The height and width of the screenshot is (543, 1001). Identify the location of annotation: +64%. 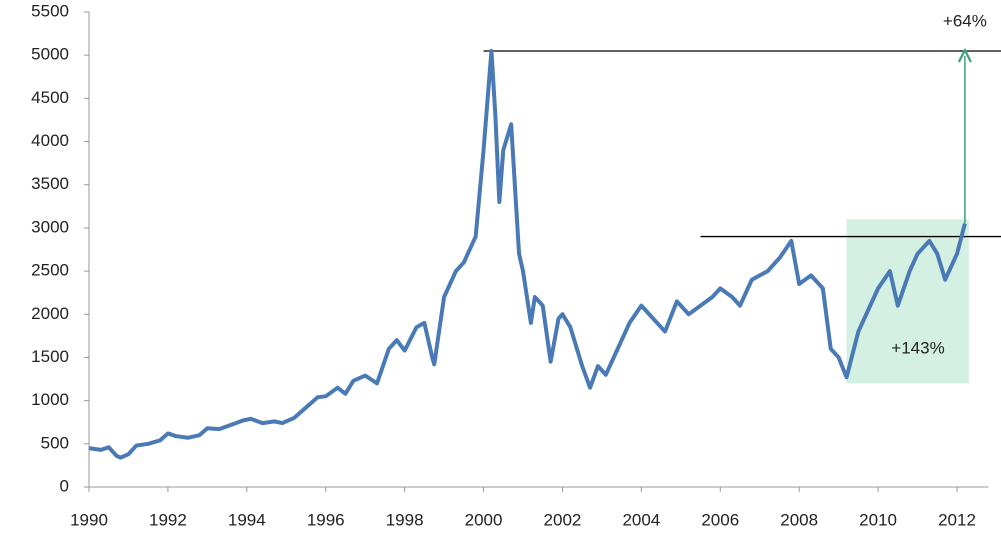
(965, 20).